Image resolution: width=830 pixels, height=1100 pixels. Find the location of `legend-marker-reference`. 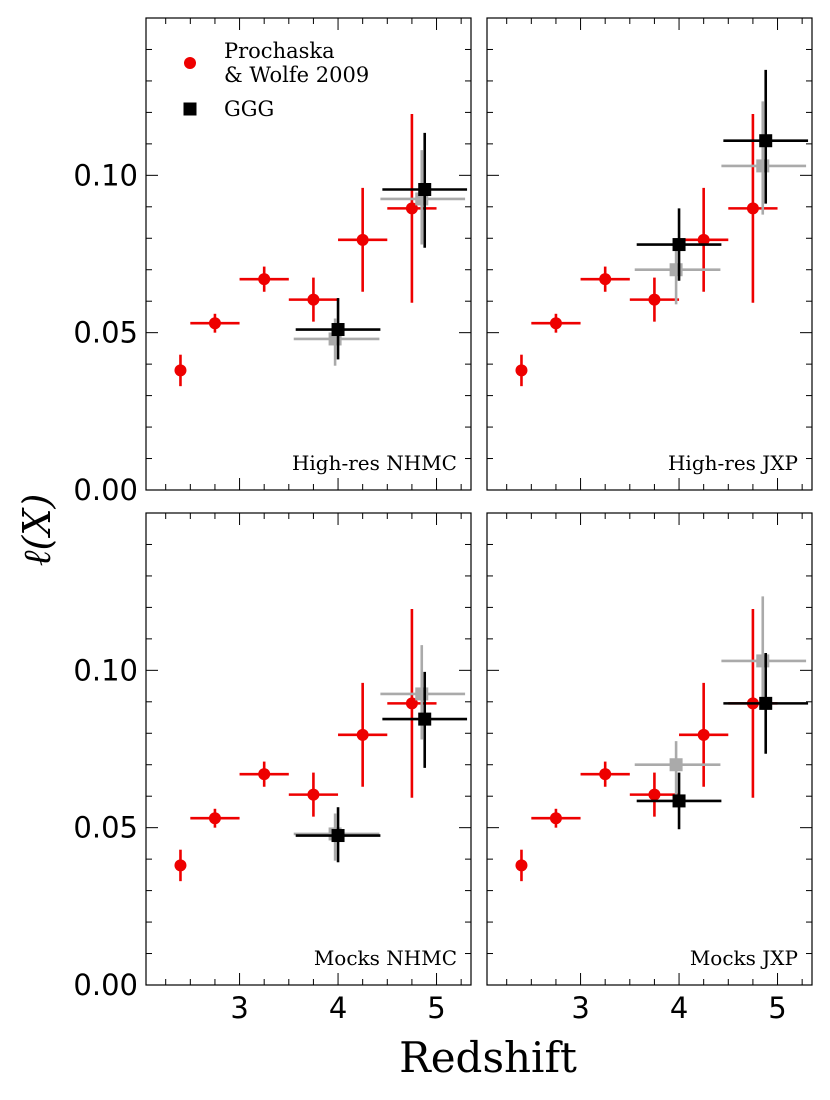

legend-marker-reference is located at coordinates (190, 63).